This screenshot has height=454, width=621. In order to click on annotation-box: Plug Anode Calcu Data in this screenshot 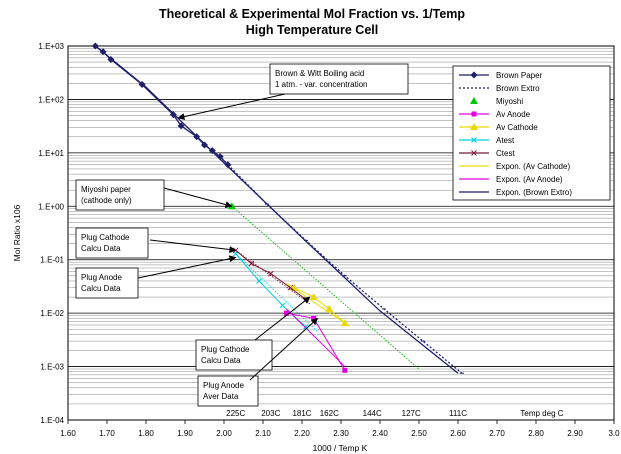, I will do `click(156, 277)`.